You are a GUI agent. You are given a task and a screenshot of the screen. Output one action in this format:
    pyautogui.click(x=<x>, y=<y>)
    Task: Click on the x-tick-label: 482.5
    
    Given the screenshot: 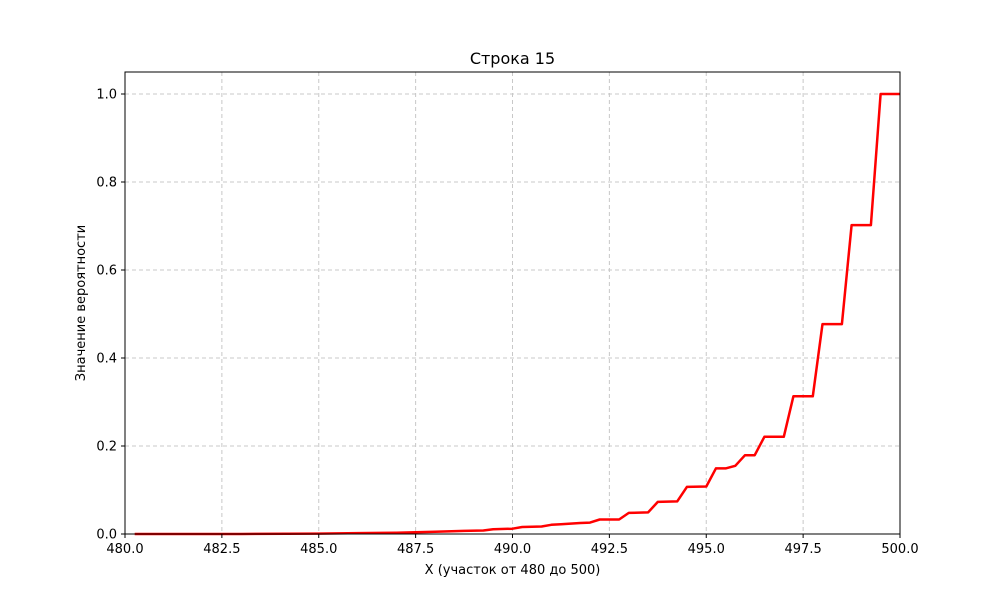 What is the action you would take?
    pyautogui.click(x=221, y=549)
    